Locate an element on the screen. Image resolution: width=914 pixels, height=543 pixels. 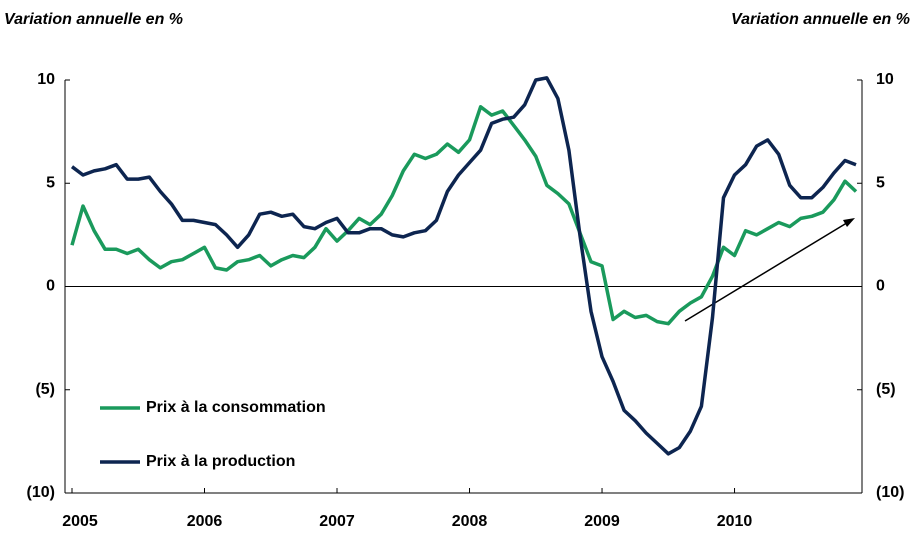
trend-arrow is located at coordinates (767, 271).